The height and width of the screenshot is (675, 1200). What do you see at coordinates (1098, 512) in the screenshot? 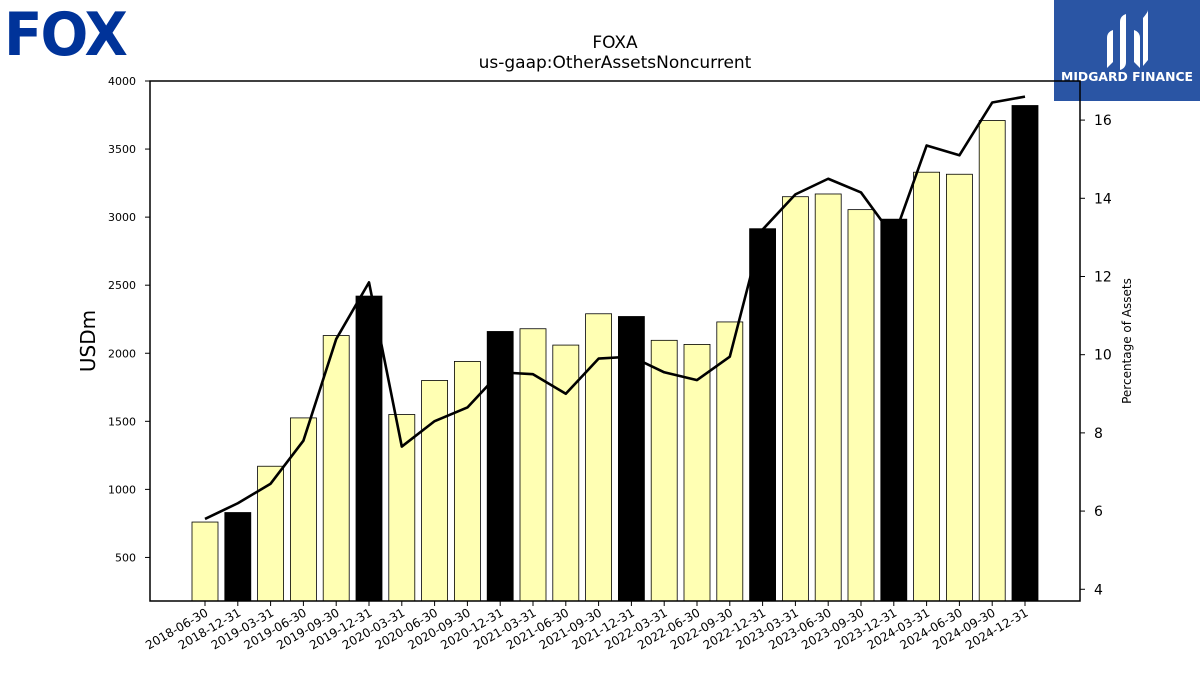
I see `y2-tick-label: 6` at bounding box center [1098, 512].